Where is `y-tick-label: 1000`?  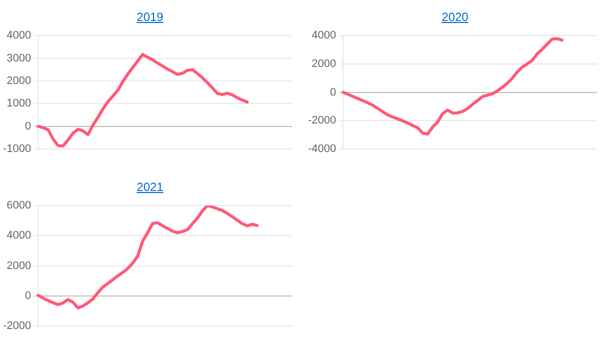 y-tick-label: 1000 is located at coordinates (19, 104).